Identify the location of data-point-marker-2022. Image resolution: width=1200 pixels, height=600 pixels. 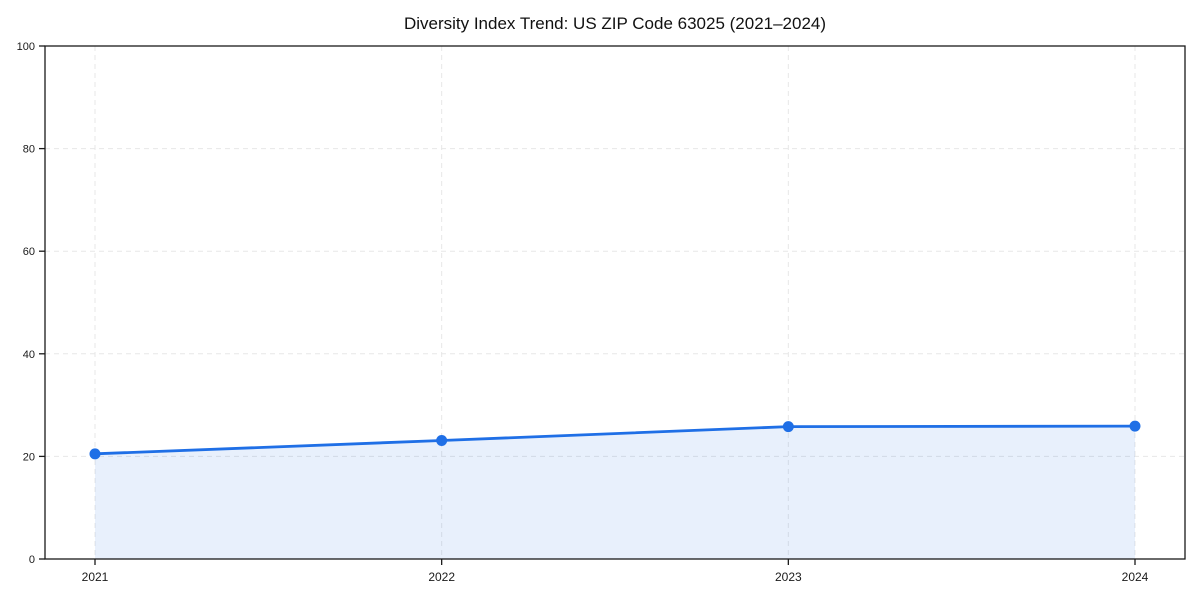
(442, 440).